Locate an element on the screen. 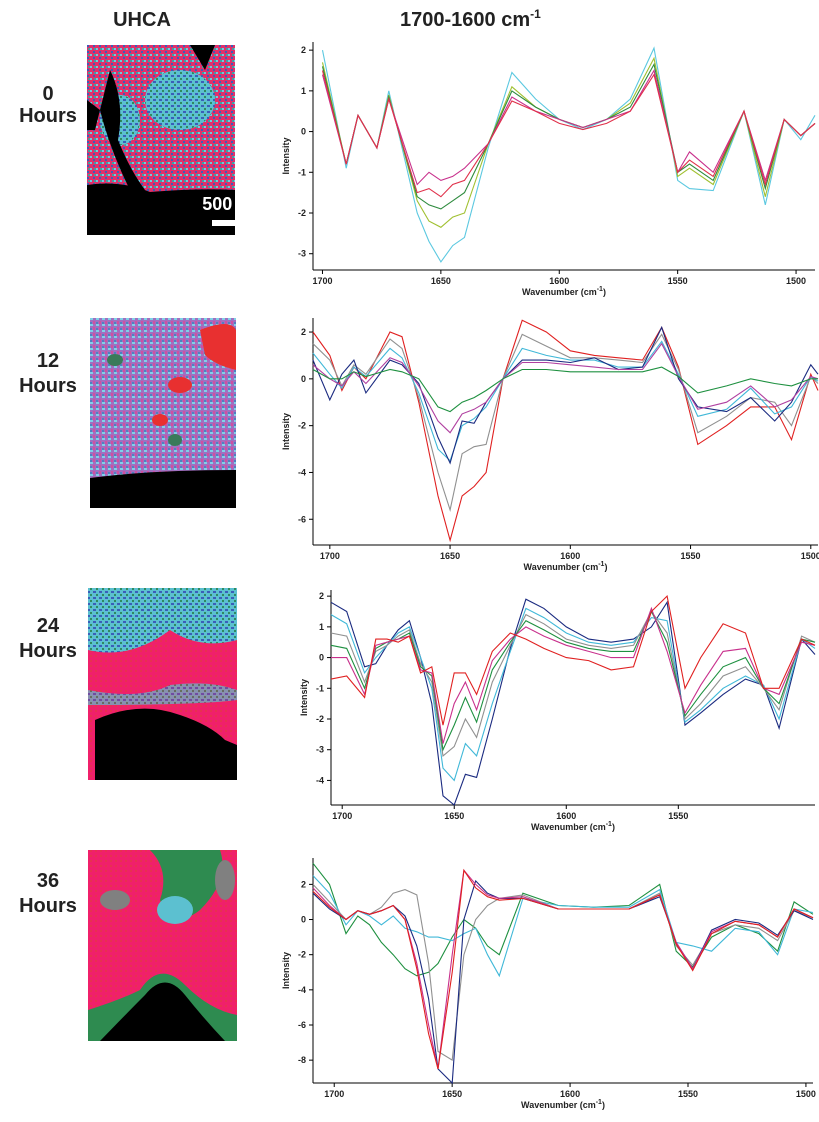 The image size is (819, 1122). scale-bar-label: 500 µm is located at coordinates (232, 204).